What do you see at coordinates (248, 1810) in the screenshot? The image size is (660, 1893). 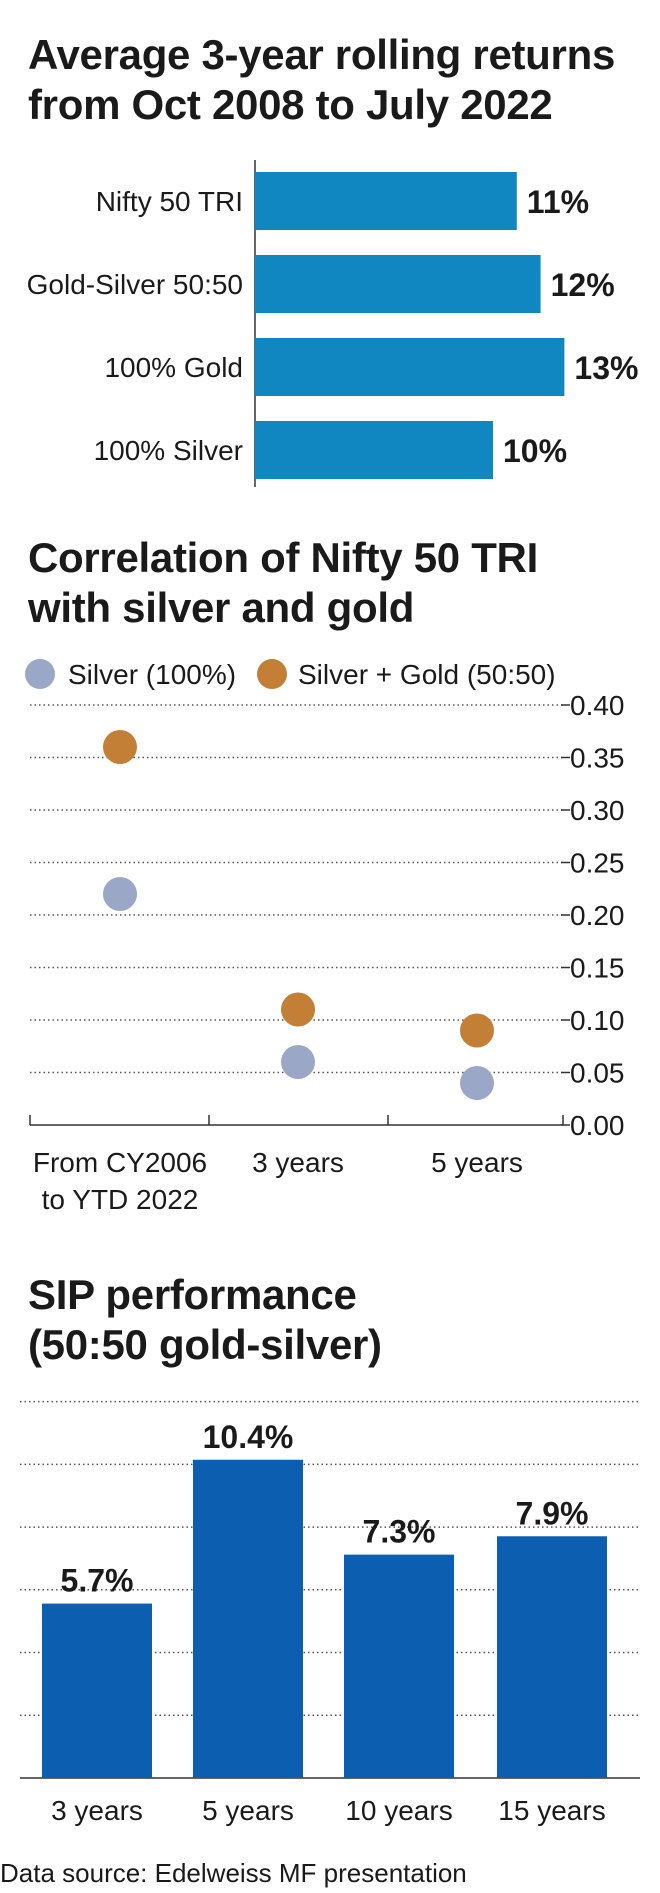 I see `category-label-1: 5 years` at bounding box center [248, 1810].